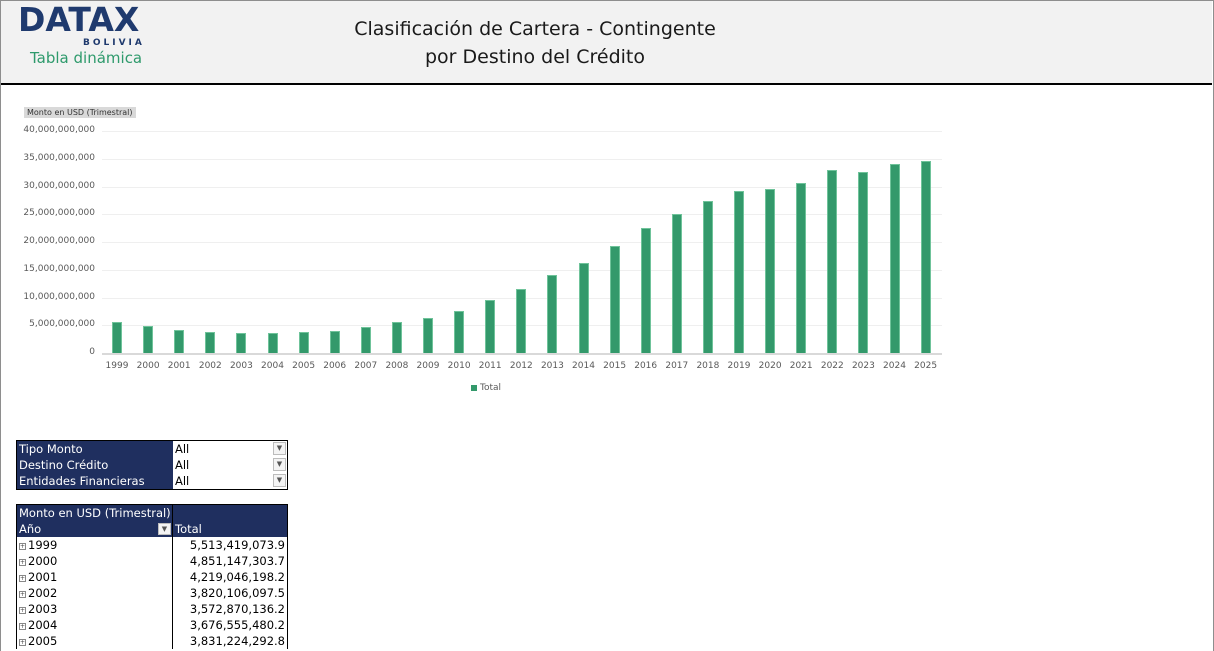  Describe the element at coordinates (59, 185) in the screenshot. I see `y-axis-tick: 30,000,000,000` at that location.